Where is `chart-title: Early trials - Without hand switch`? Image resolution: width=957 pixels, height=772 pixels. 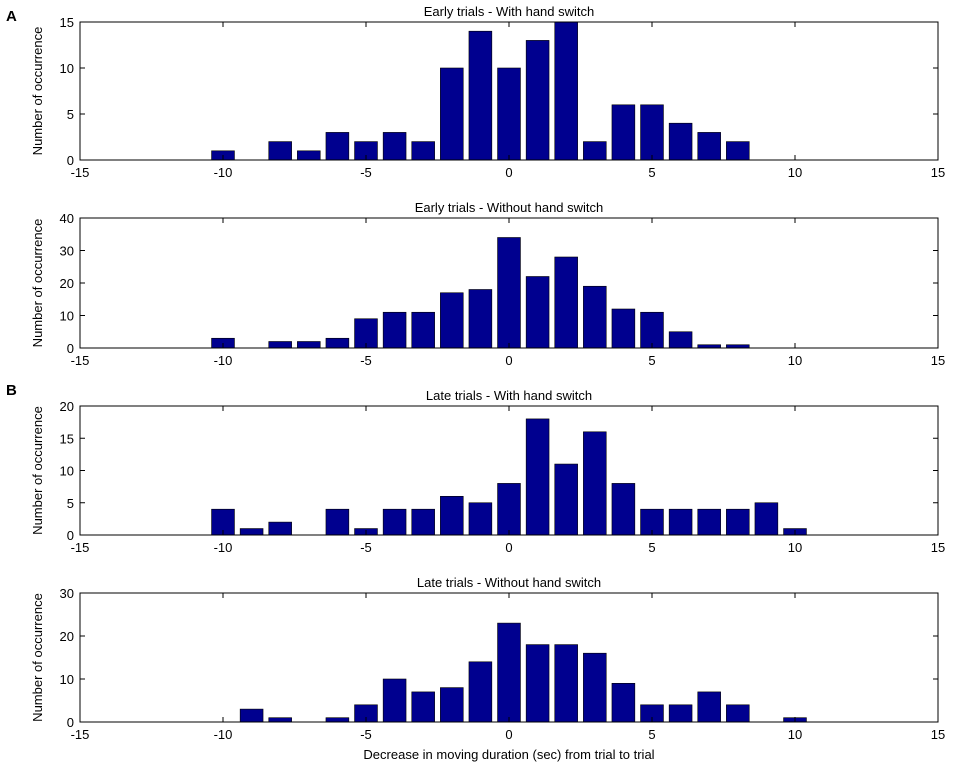 chart-title: Early trials - Without hand switch is located at coordinates (509, 207).